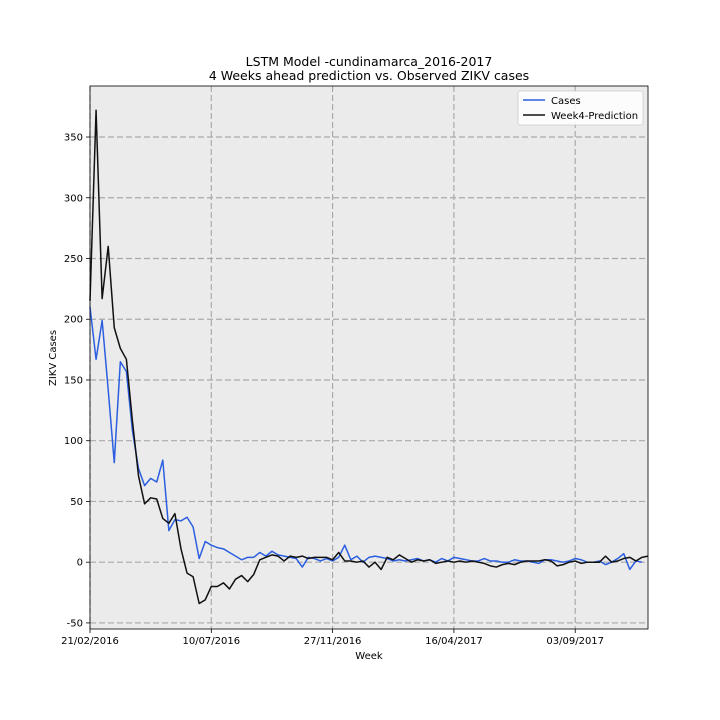 Image resolution: width=720 pixels, height=720 pixels. I want to click on y-tick-label: 0, so click(80, 563).